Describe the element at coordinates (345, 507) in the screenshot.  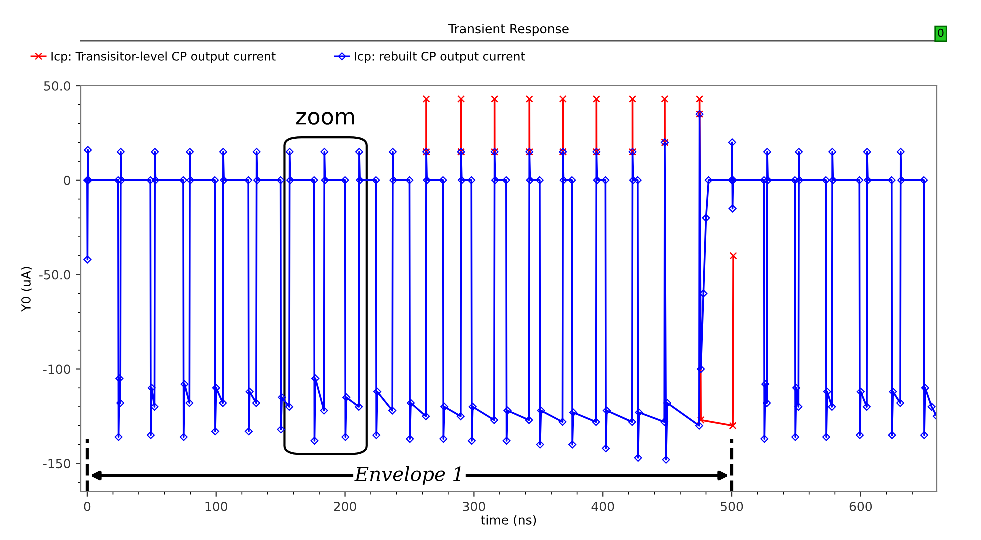
I see `x-tick-label: 200` at that location.